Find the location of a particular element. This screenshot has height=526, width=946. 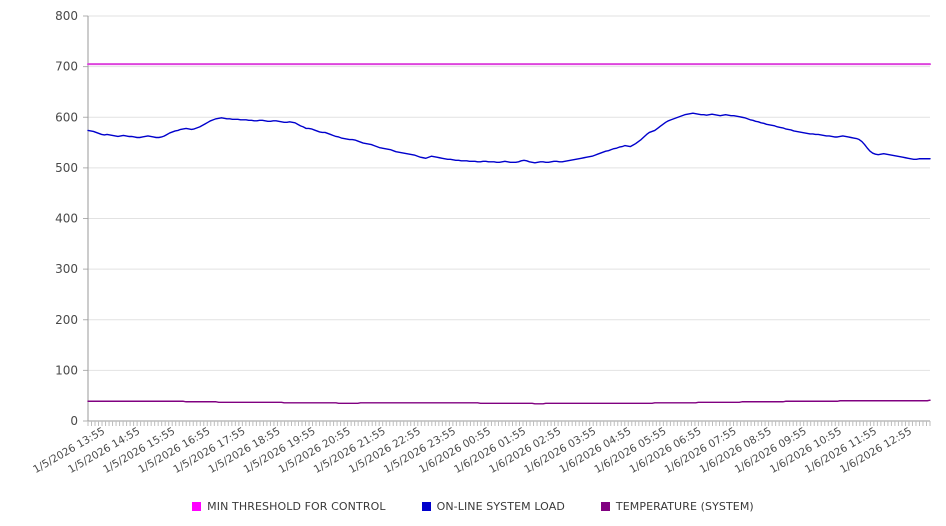

y-tick-label: 500 is located at coordinates (66, 168).